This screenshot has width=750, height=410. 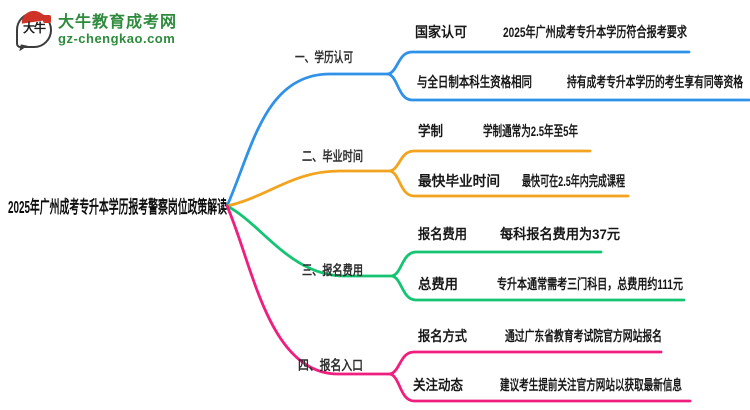 What do you see at coordinates (442, 234) in the screenshot?
I see `branch-3-item-1-key: 报名费用` at bounding box center [442, 234].